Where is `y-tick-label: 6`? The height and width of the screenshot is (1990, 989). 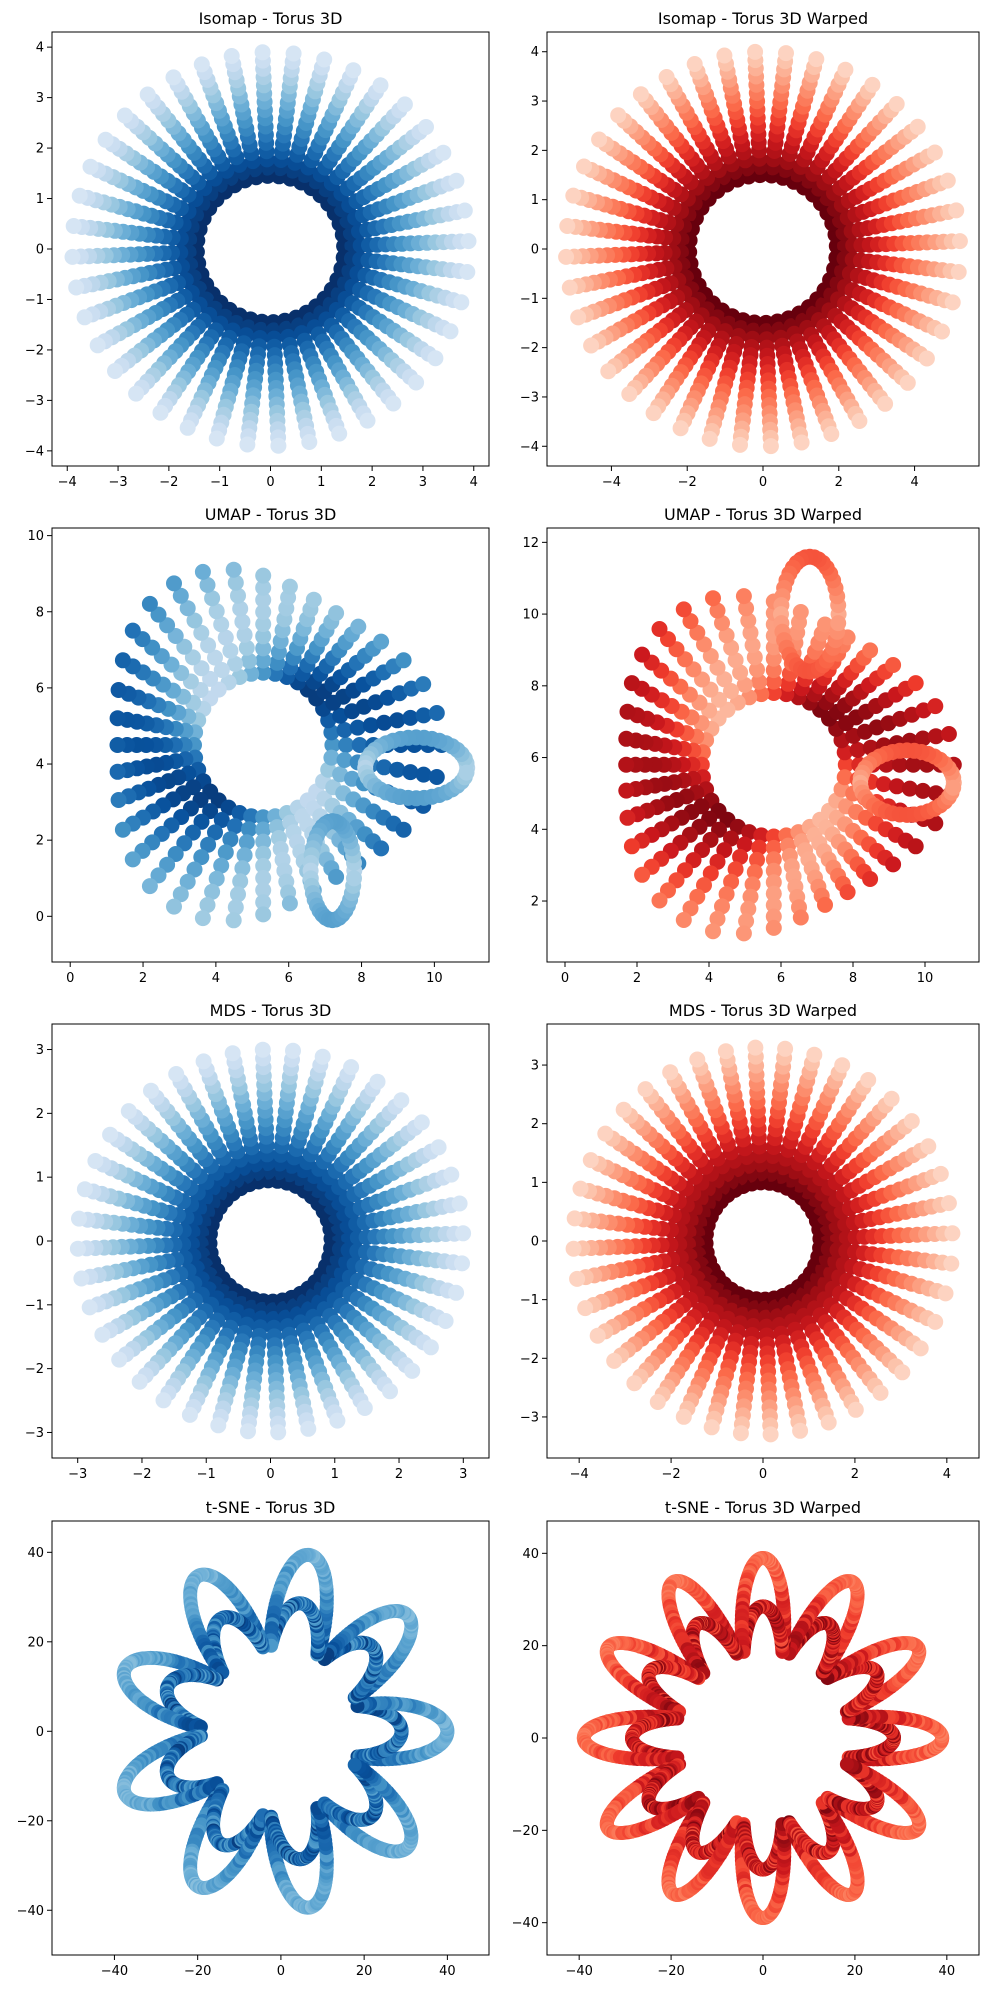
y-tick-label: 6 is located at coordinates (535, 758).